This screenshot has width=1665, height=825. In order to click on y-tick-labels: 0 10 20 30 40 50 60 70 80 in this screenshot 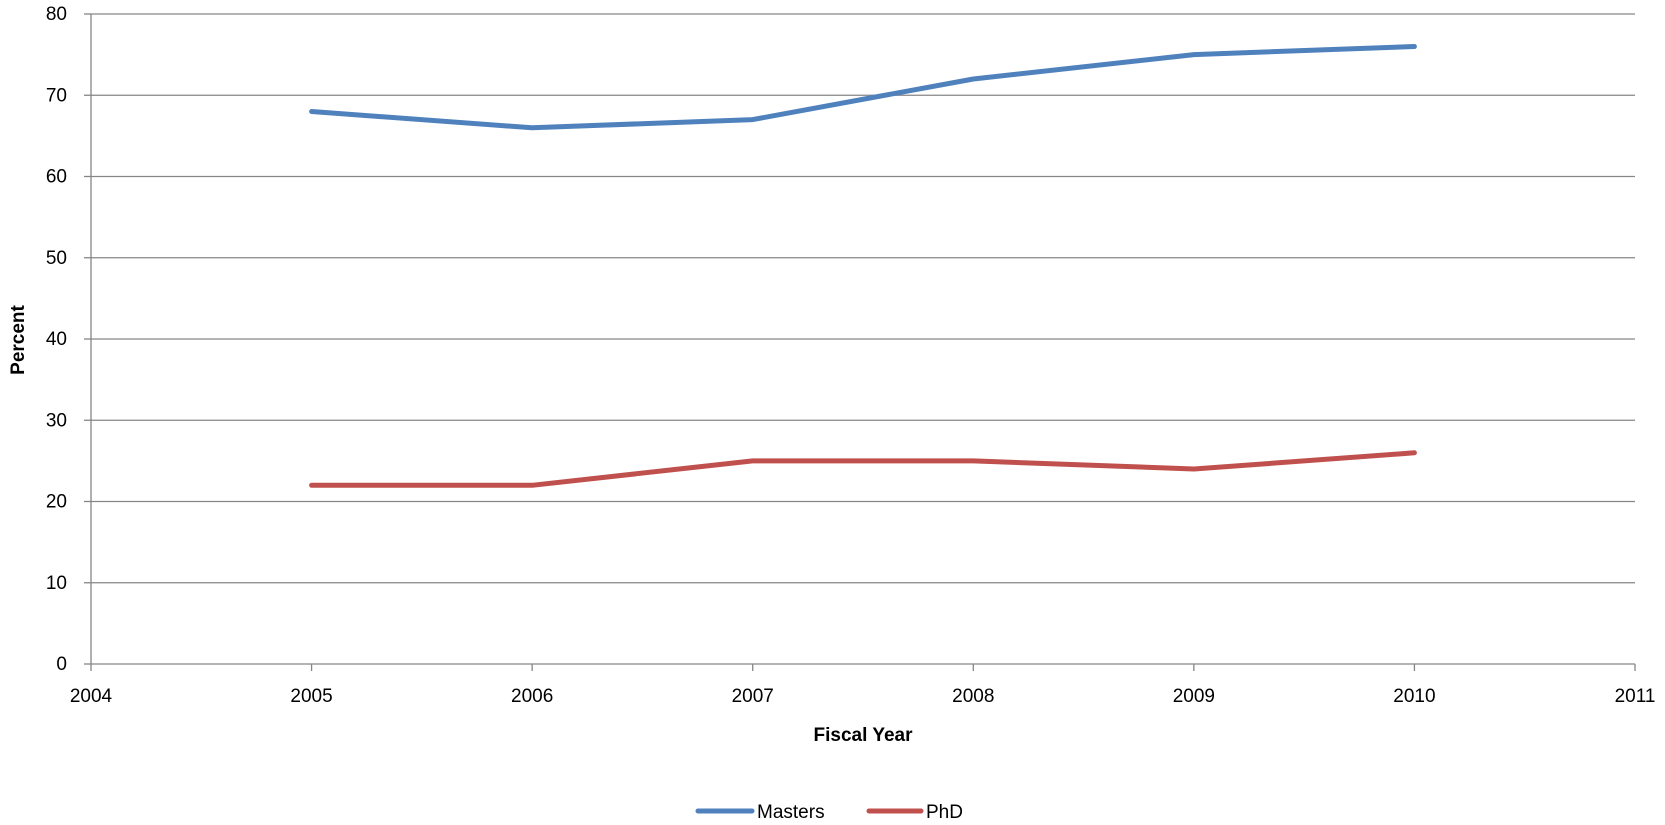, I will do `click(56, 339)`.